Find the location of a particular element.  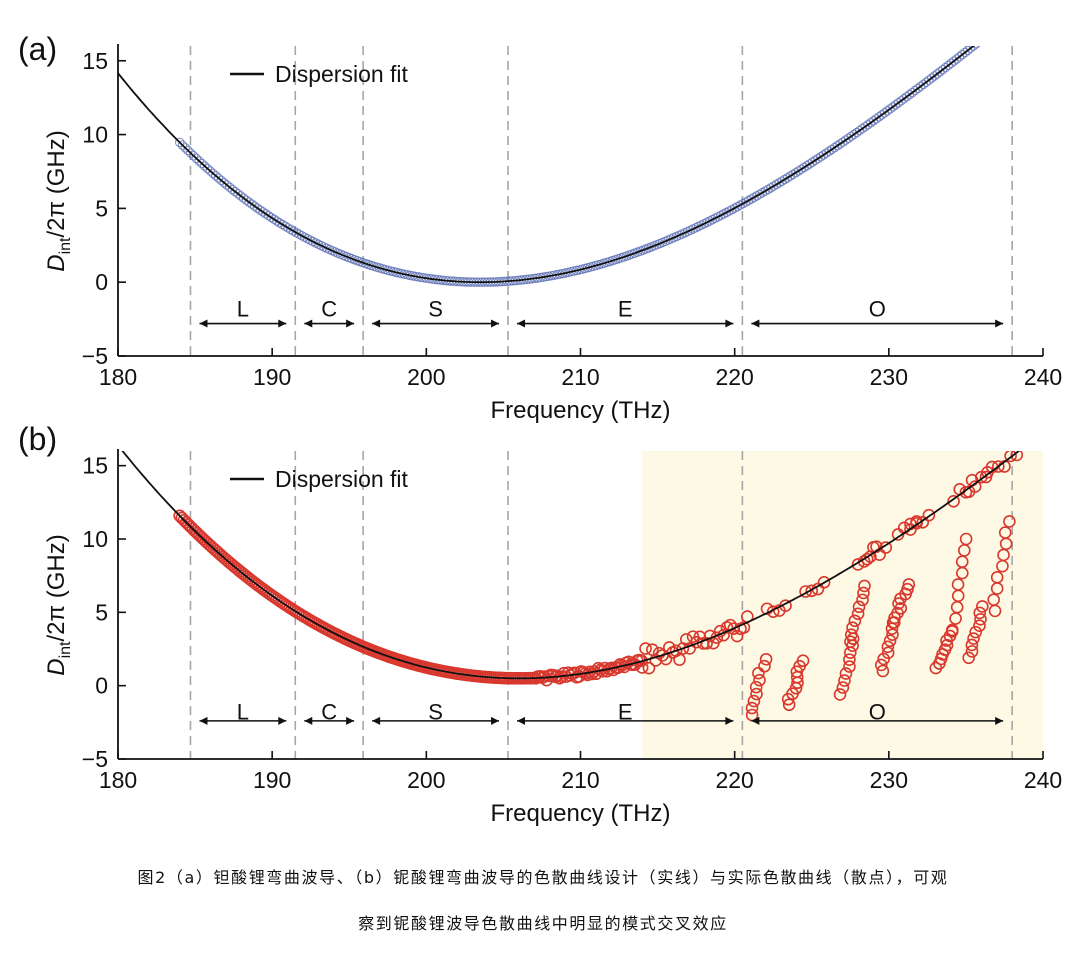

x-tick-label: 220 is located at coordinates (734, 377).